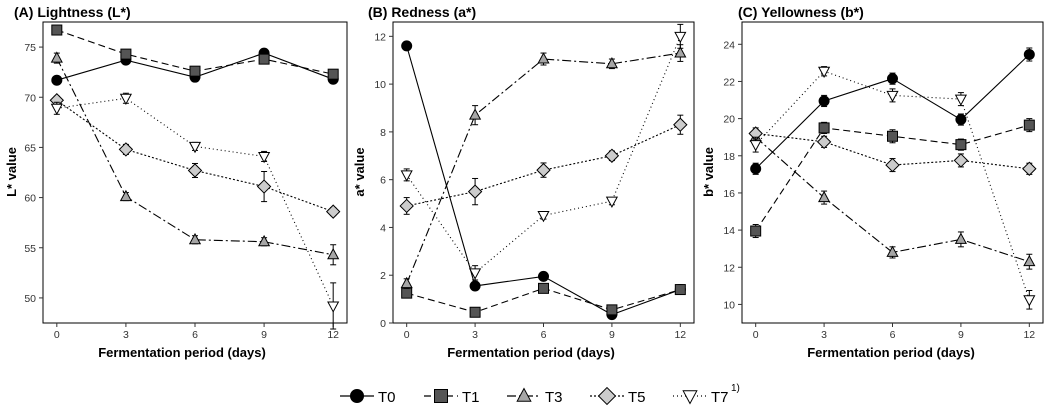 The height and width of the screenshot is (414, 1048). Describe the element at coordinates (729, 231) in the screenshot. I see `y-tick-label: 14` at that location.